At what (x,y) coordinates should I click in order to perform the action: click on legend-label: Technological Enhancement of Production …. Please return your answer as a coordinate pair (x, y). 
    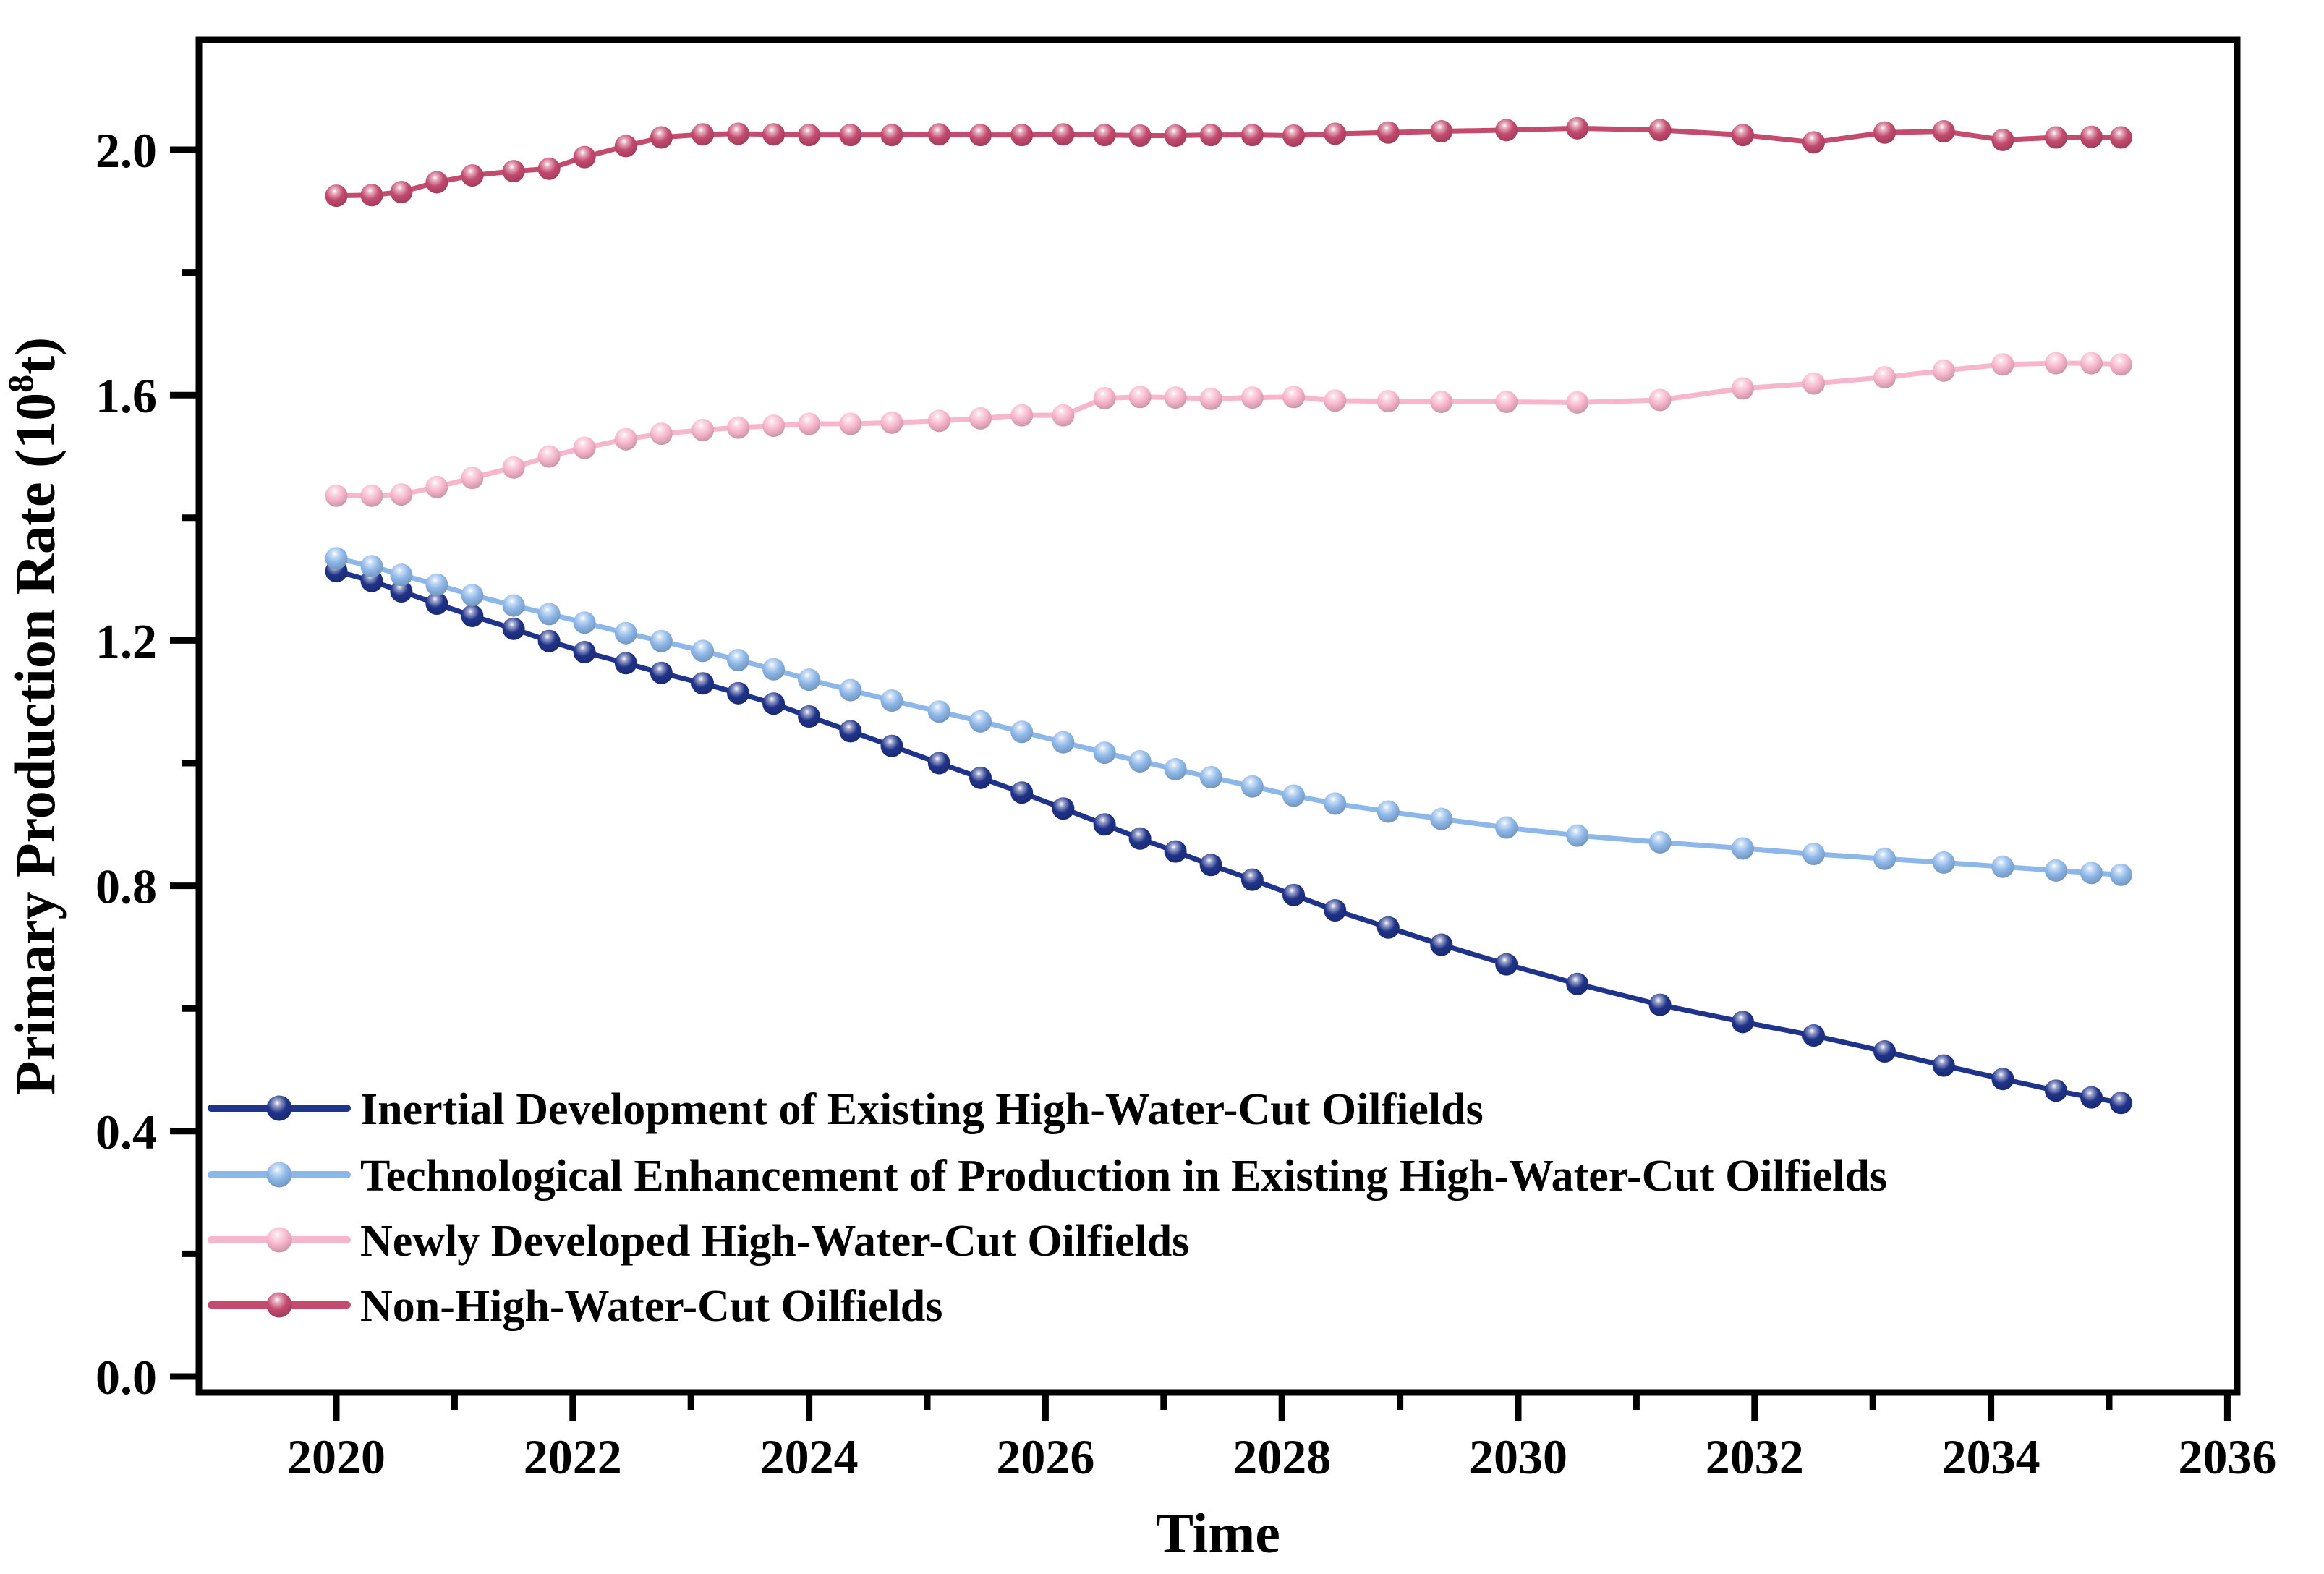
    Looking at the image, I should click on (1123, 1176).